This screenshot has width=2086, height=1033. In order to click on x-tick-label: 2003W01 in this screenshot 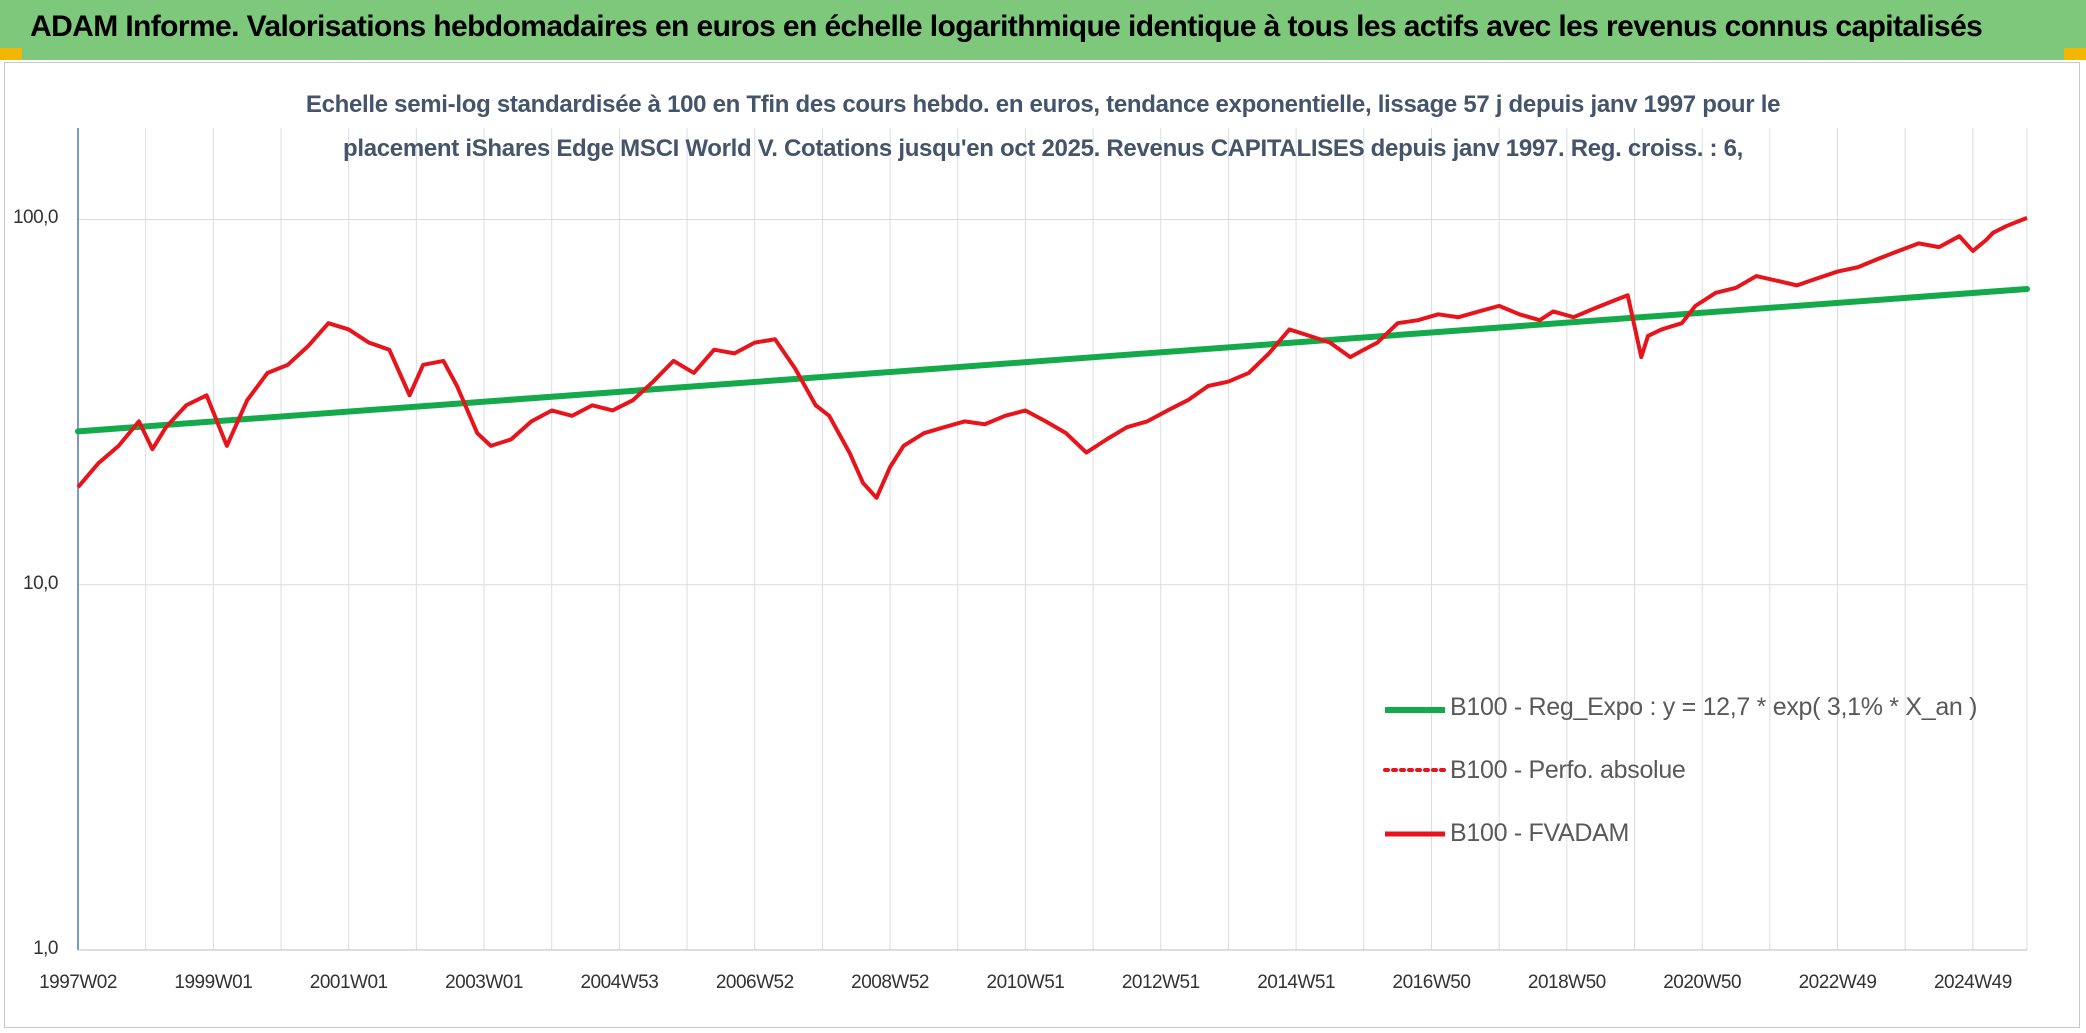, I will do `click(484, 982)`.